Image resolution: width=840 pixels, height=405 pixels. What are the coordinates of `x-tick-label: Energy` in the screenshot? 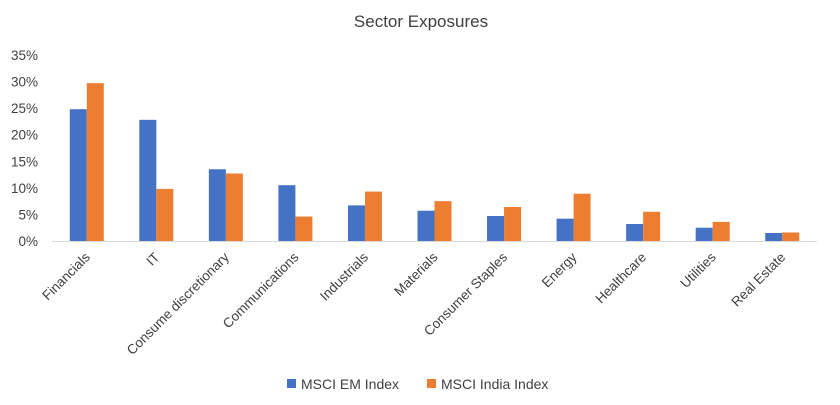 It's located at (559, 269).